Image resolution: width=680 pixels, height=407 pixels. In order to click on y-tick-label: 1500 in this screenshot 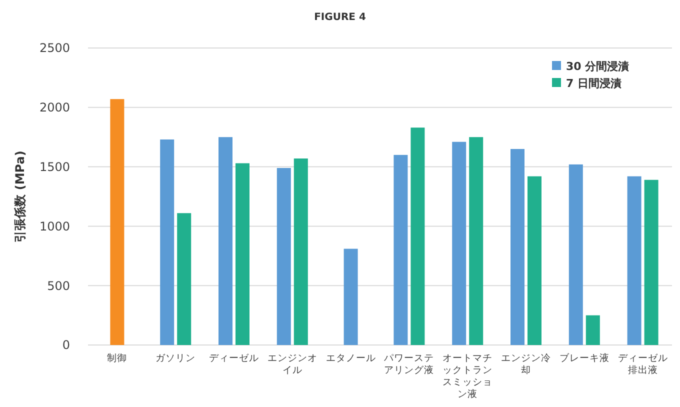, I will do `click(54, 167)`.